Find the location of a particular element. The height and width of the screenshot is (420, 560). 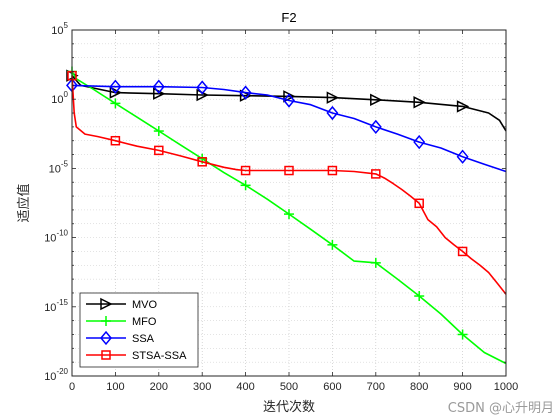

legend-label: MVO is located at coordinates (145, 305).